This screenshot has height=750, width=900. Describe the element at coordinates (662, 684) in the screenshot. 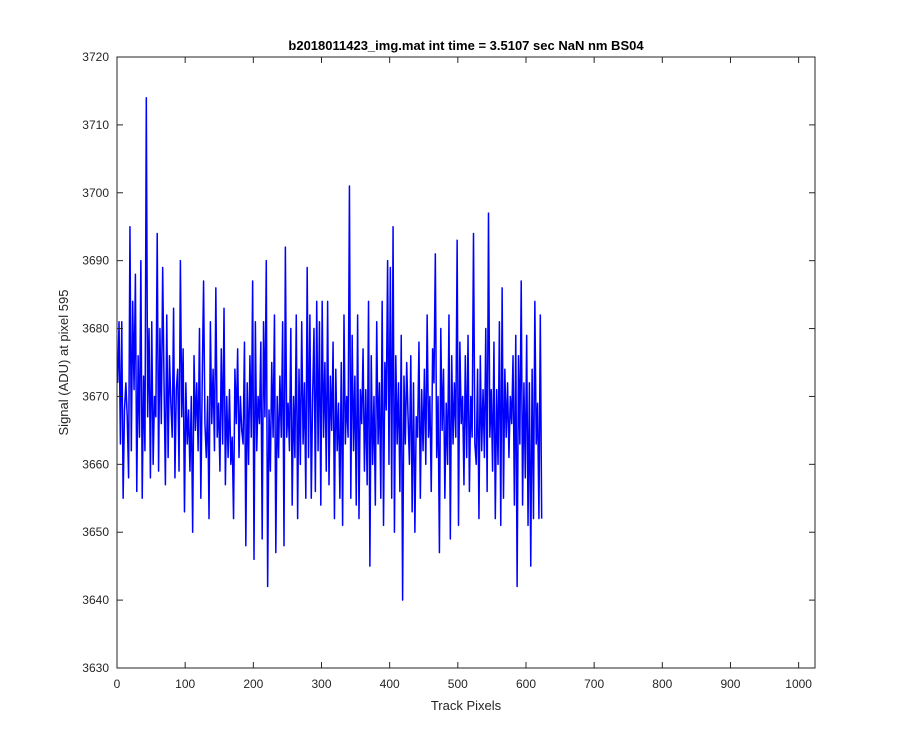

I see `x-tick-label: 800` at that location.